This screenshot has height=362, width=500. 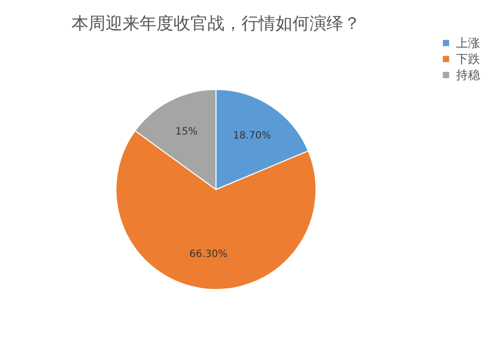 What do you see at coordinates (468, 59) in the screenshot?
I see `legend-label: 下跌` at bounding box center [468, 59].